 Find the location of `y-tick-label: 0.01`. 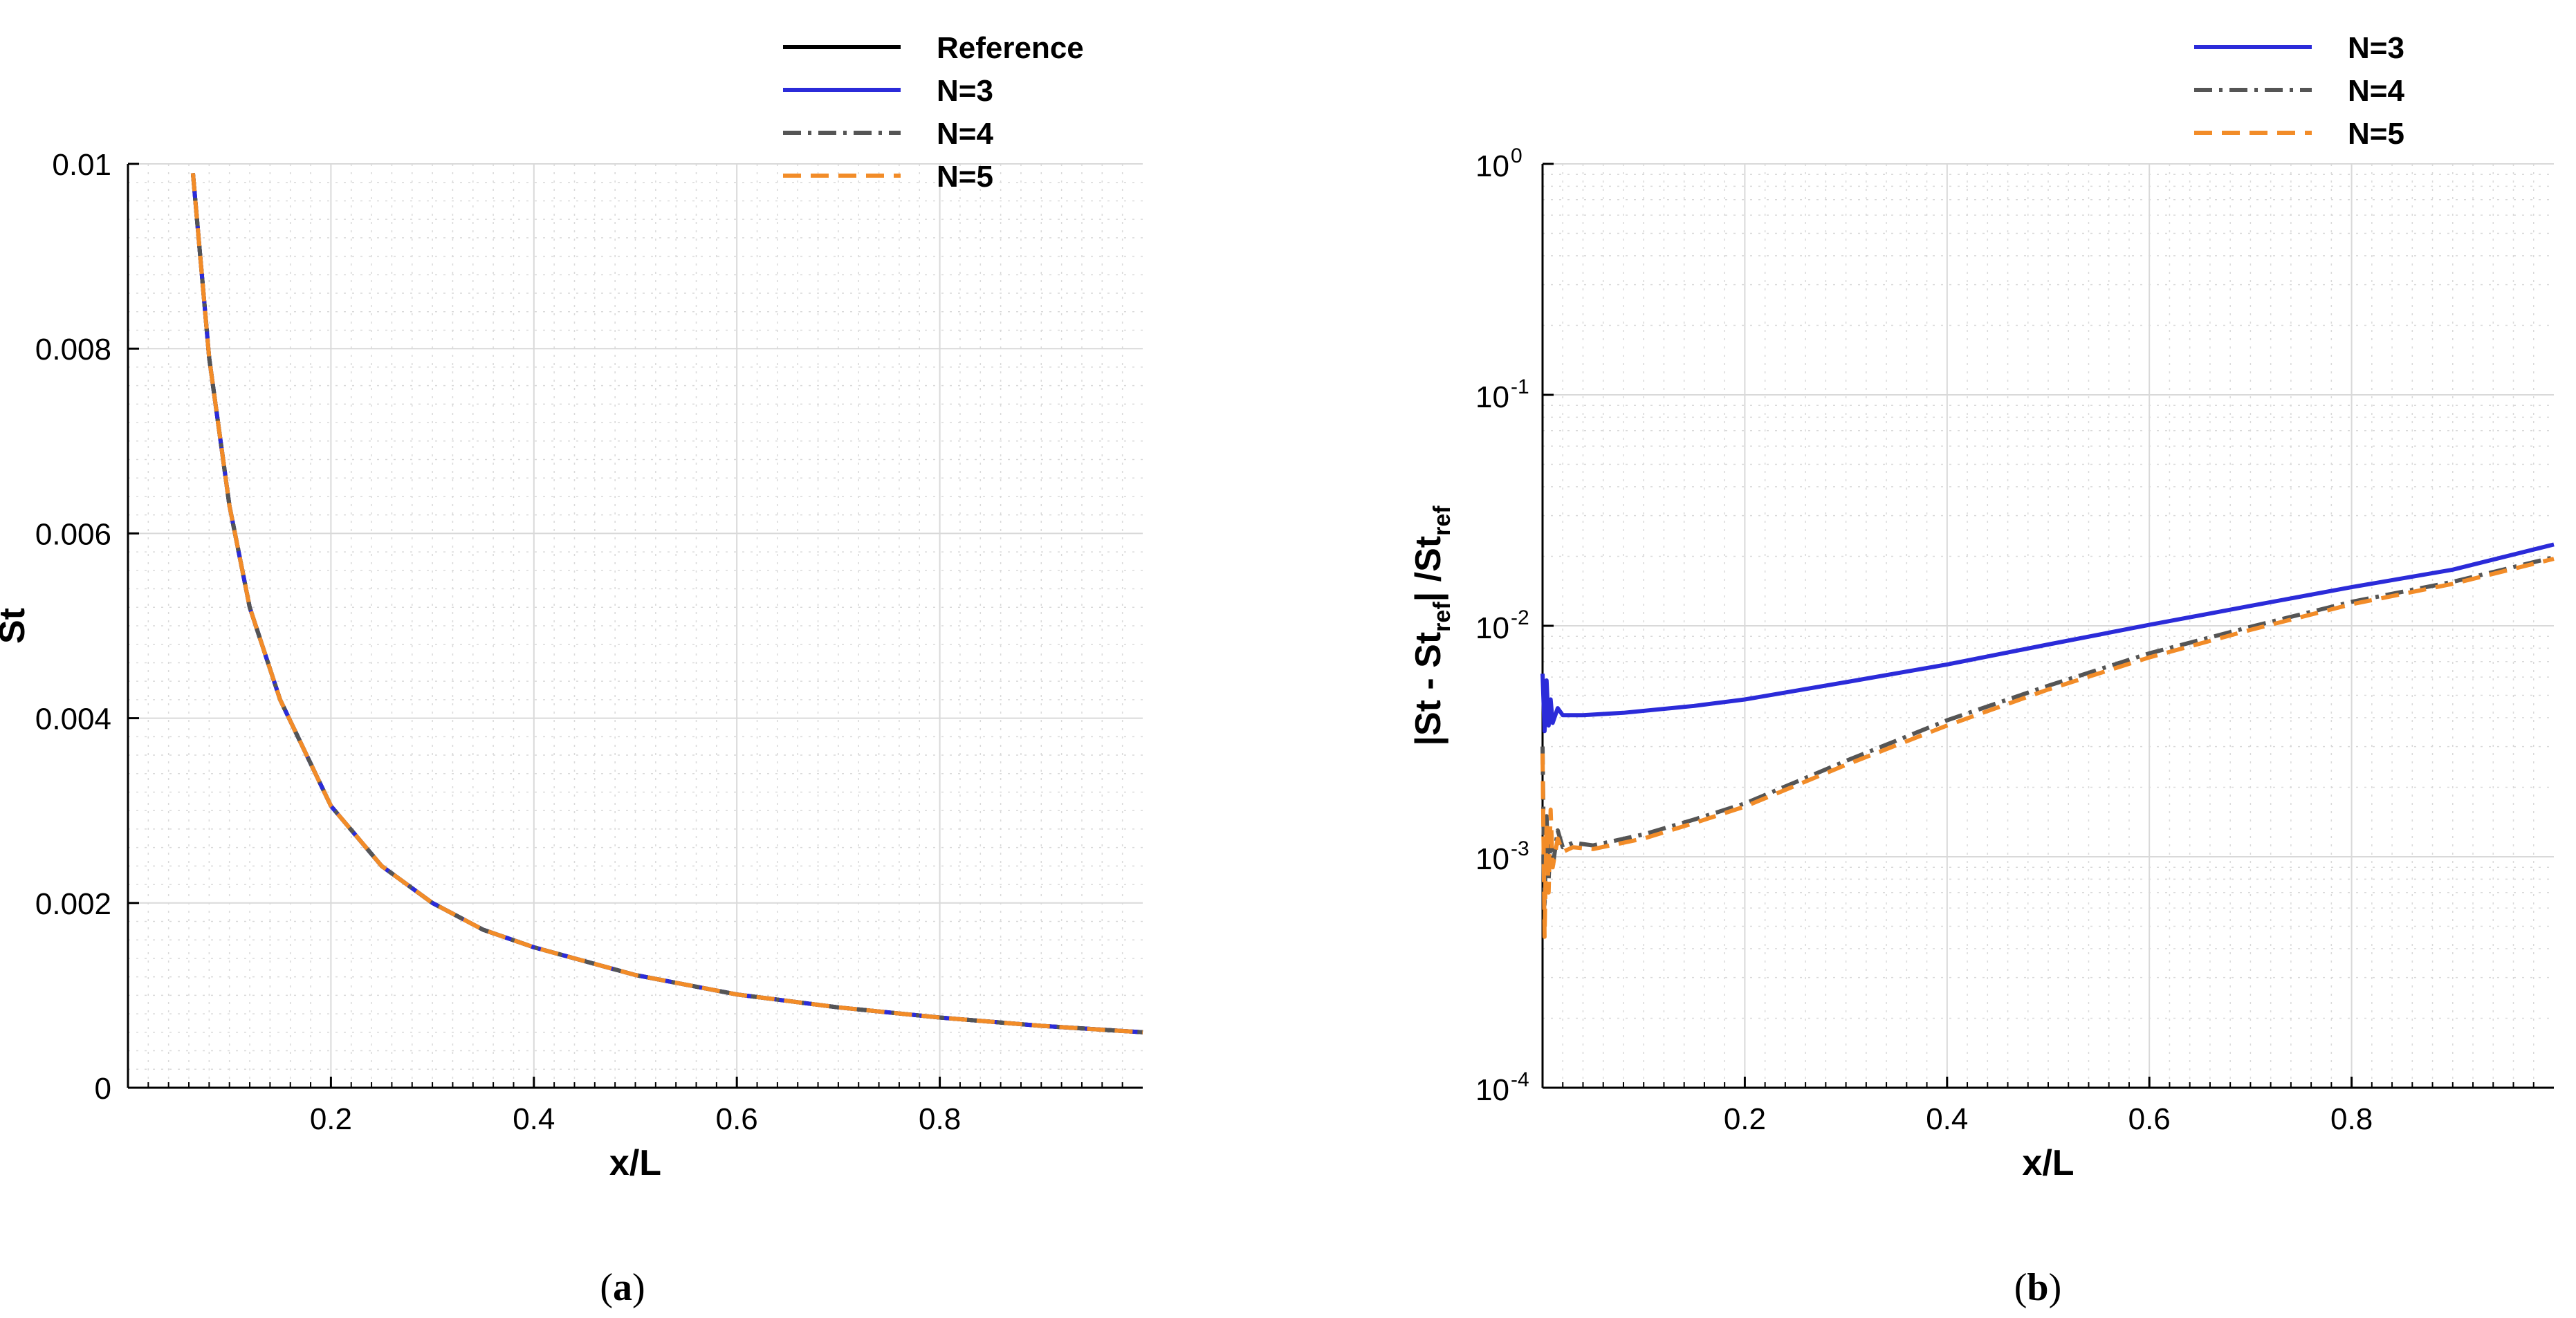

y-tick-label: 0.01 is located at coordinates (81, 165).